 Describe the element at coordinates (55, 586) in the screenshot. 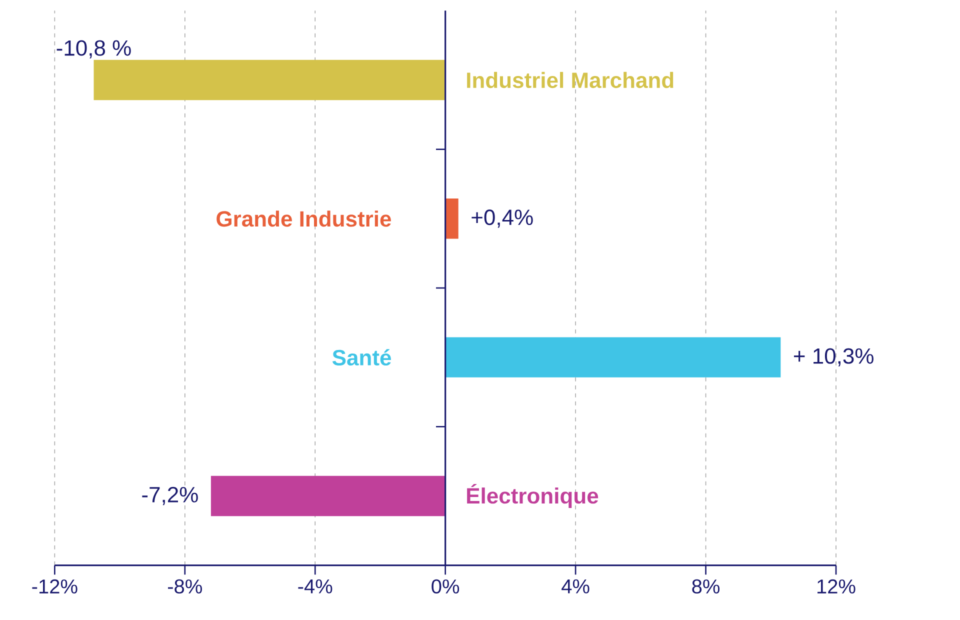

I see `x-tick-label: -12%` at that location.